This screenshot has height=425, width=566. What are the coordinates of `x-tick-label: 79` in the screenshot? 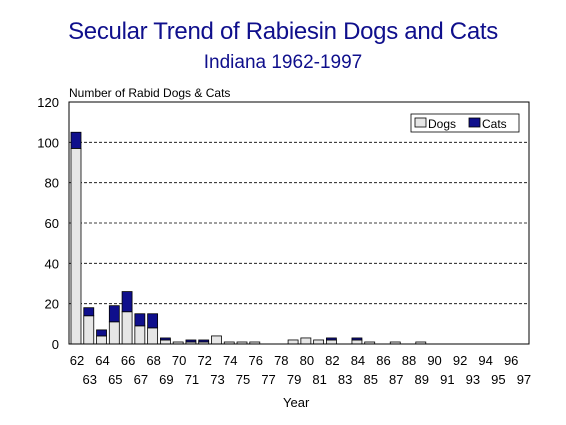 It's located at (294, 379).